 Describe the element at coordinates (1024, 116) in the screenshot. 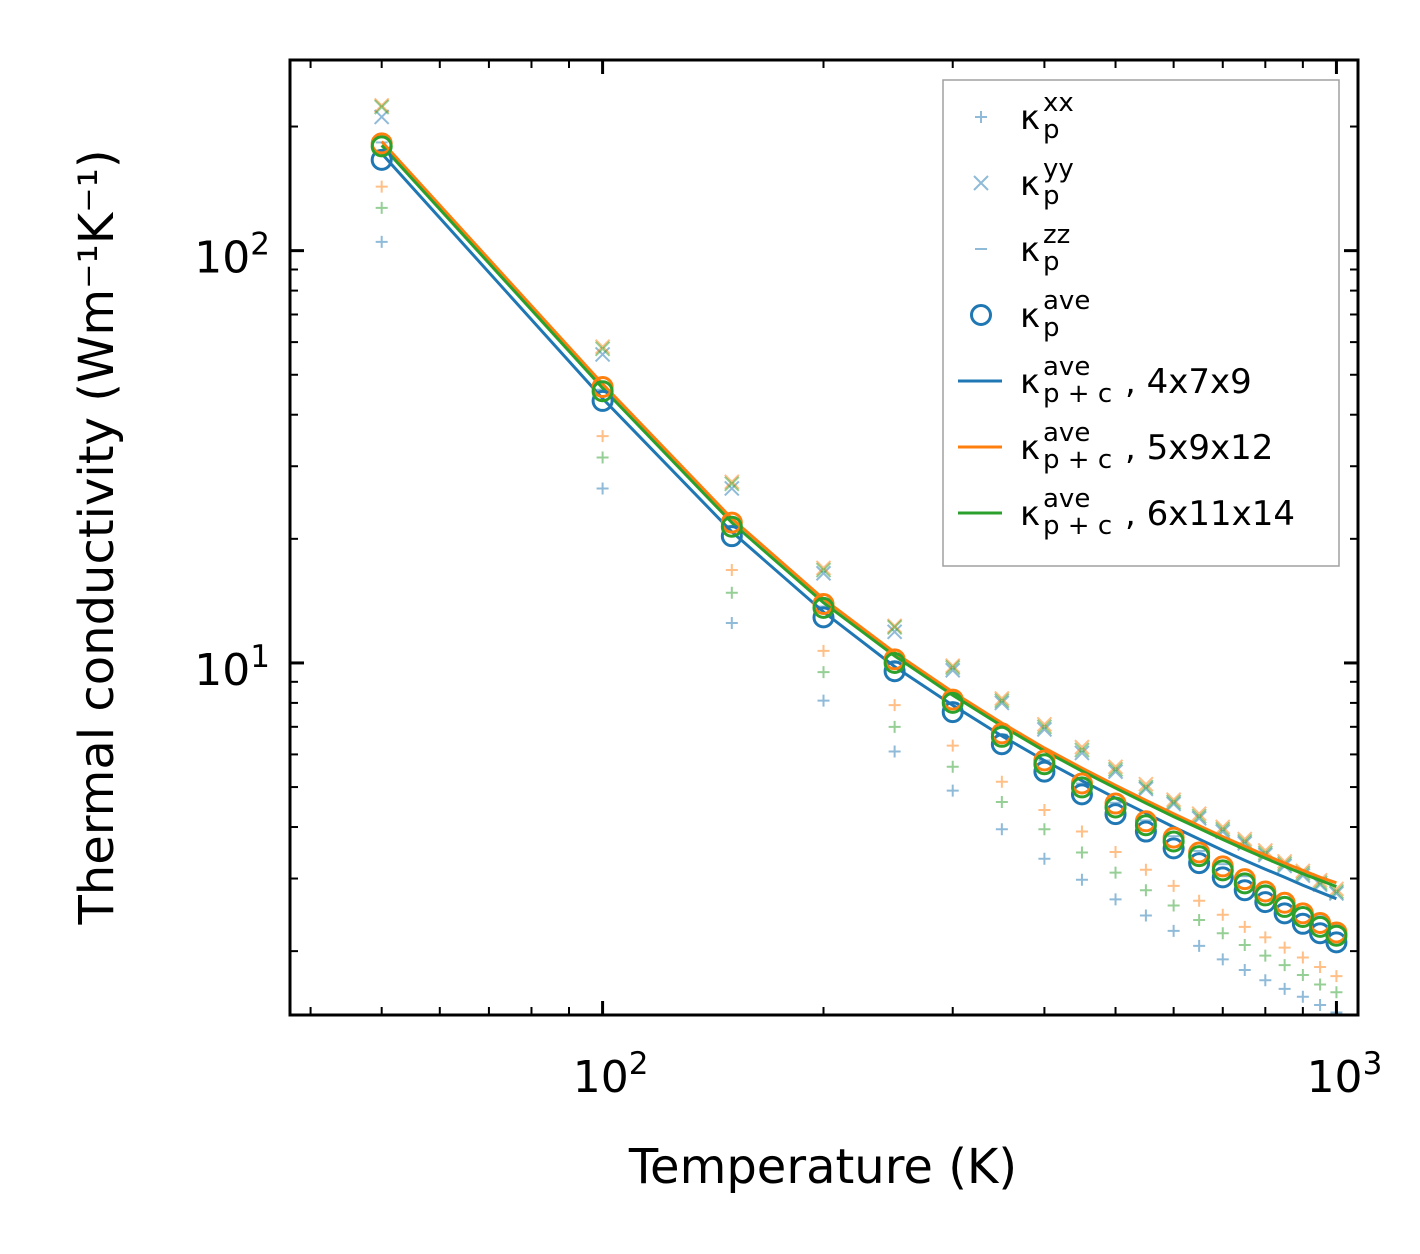

I see `legend-entry: κ xx p` at that location.